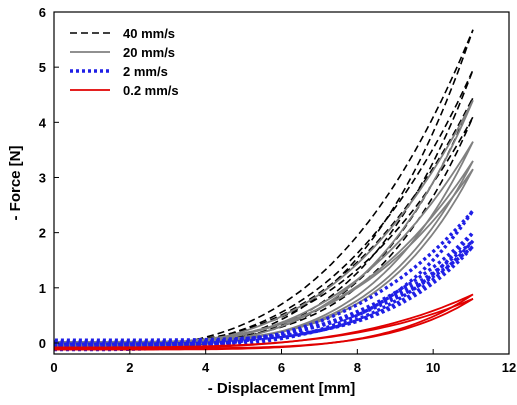 This screenshot has width=517, height=405. Describe the element at coordinates (129, 367) in the screenshot. I see `x-tick-label: 2` at that location.